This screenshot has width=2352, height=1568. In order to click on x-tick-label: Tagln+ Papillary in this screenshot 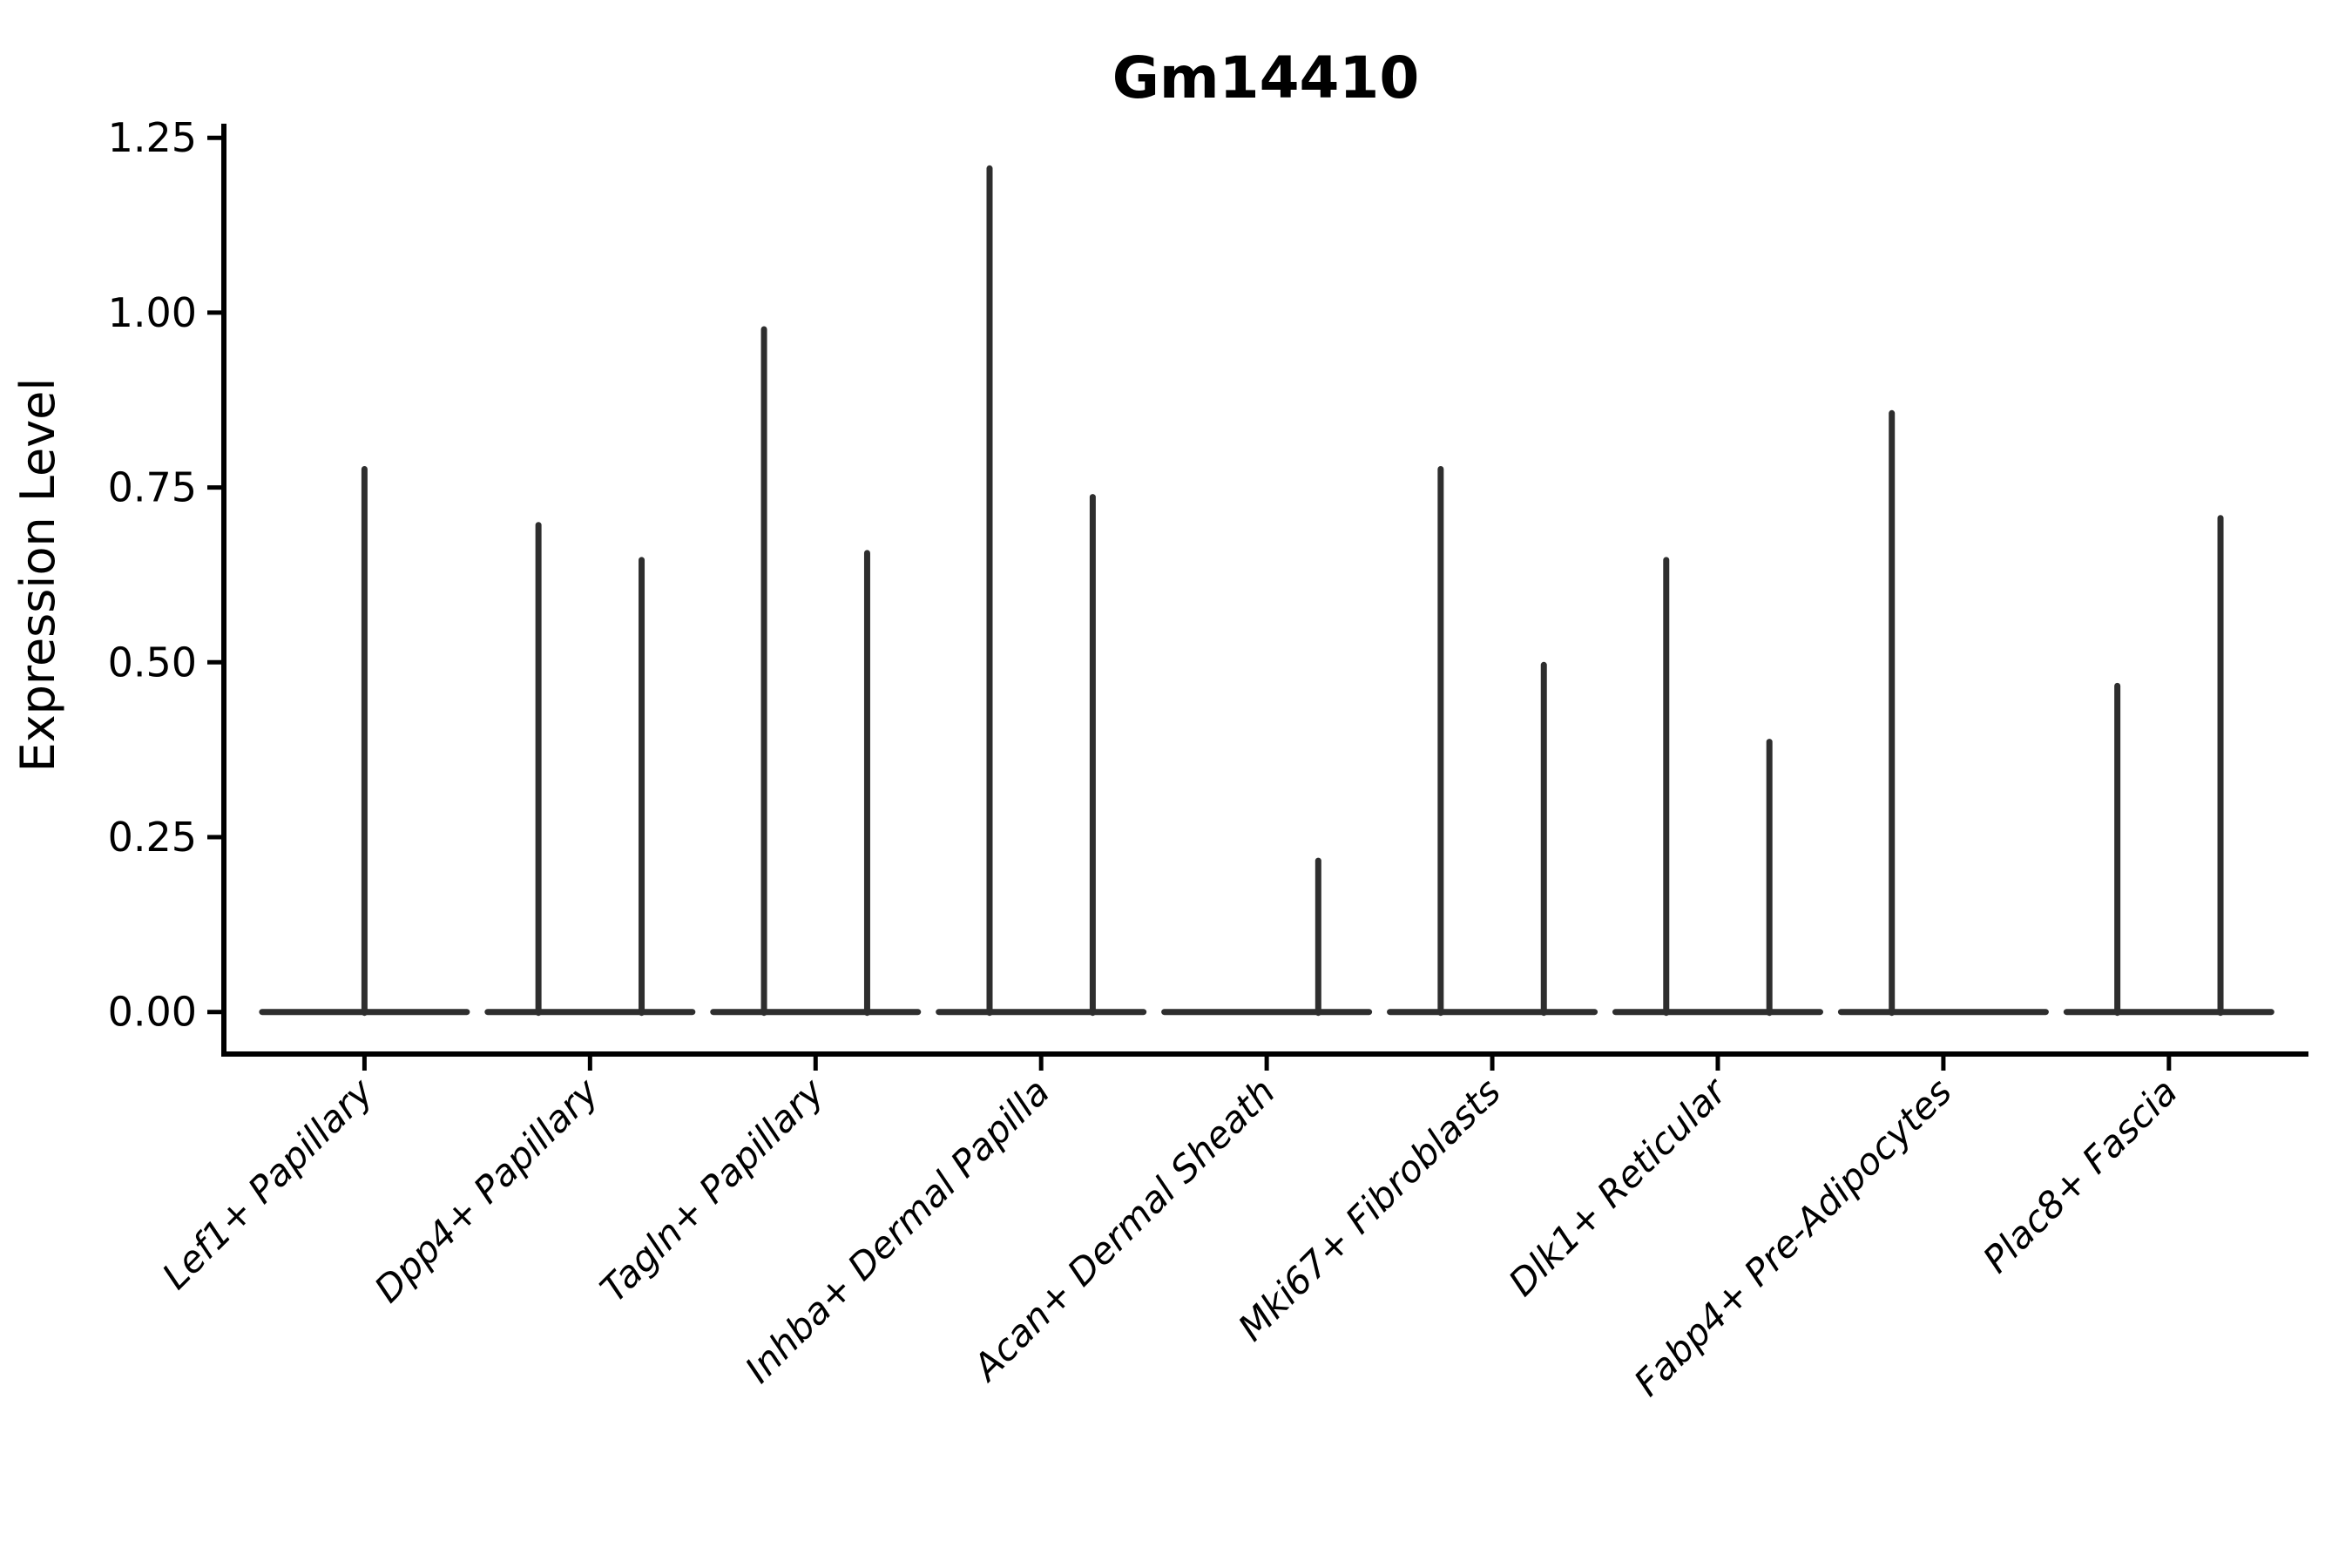, I will do `click(713, 1191)`.